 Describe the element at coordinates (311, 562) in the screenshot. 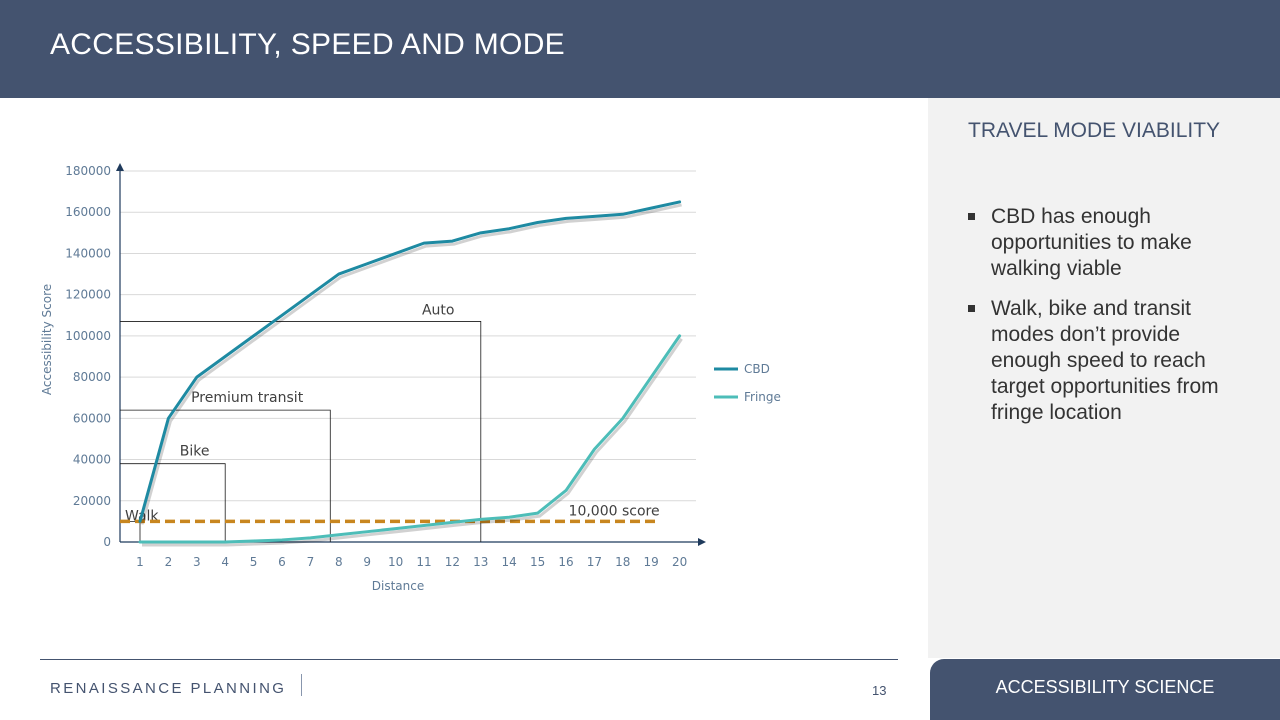

I see `x-tick-label: 7` at that location.